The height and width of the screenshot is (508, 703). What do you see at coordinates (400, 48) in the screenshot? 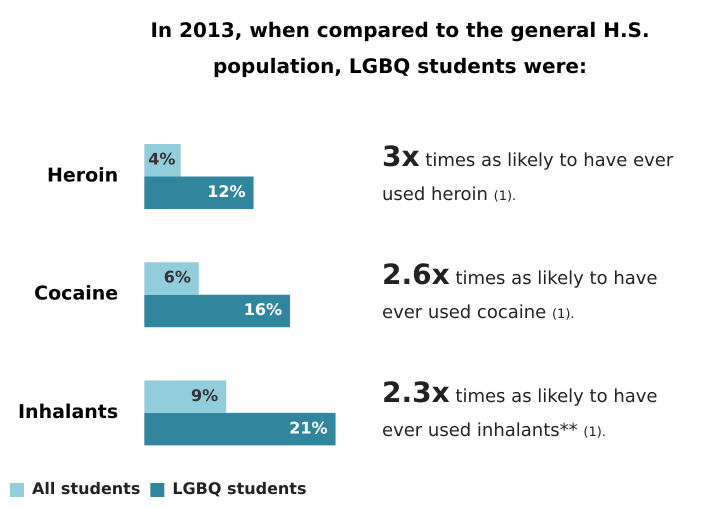
I see `text: In 2013, when compared to the general H.S. population, LGBQ students were:` at bounding box center [400, 48].